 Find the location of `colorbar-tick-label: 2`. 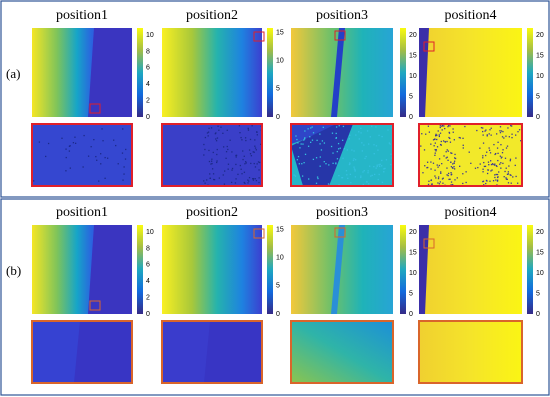

colorbar-tick-label: 2 is located at coordinates (148, 297).